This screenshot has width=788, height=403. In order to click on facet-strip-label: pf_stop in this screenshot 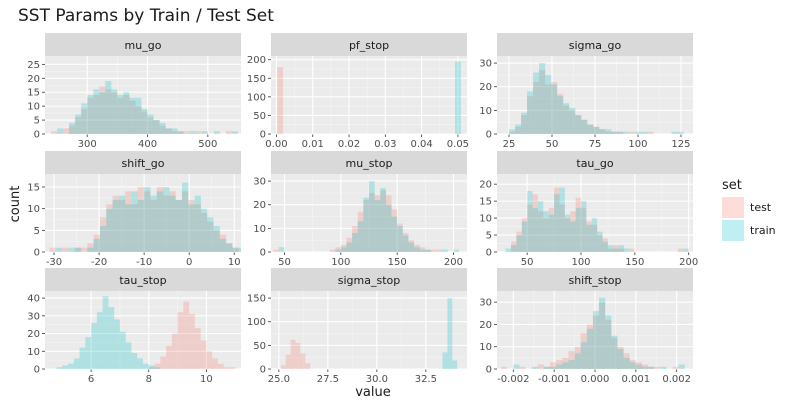, I will do `click(369, 45)`.